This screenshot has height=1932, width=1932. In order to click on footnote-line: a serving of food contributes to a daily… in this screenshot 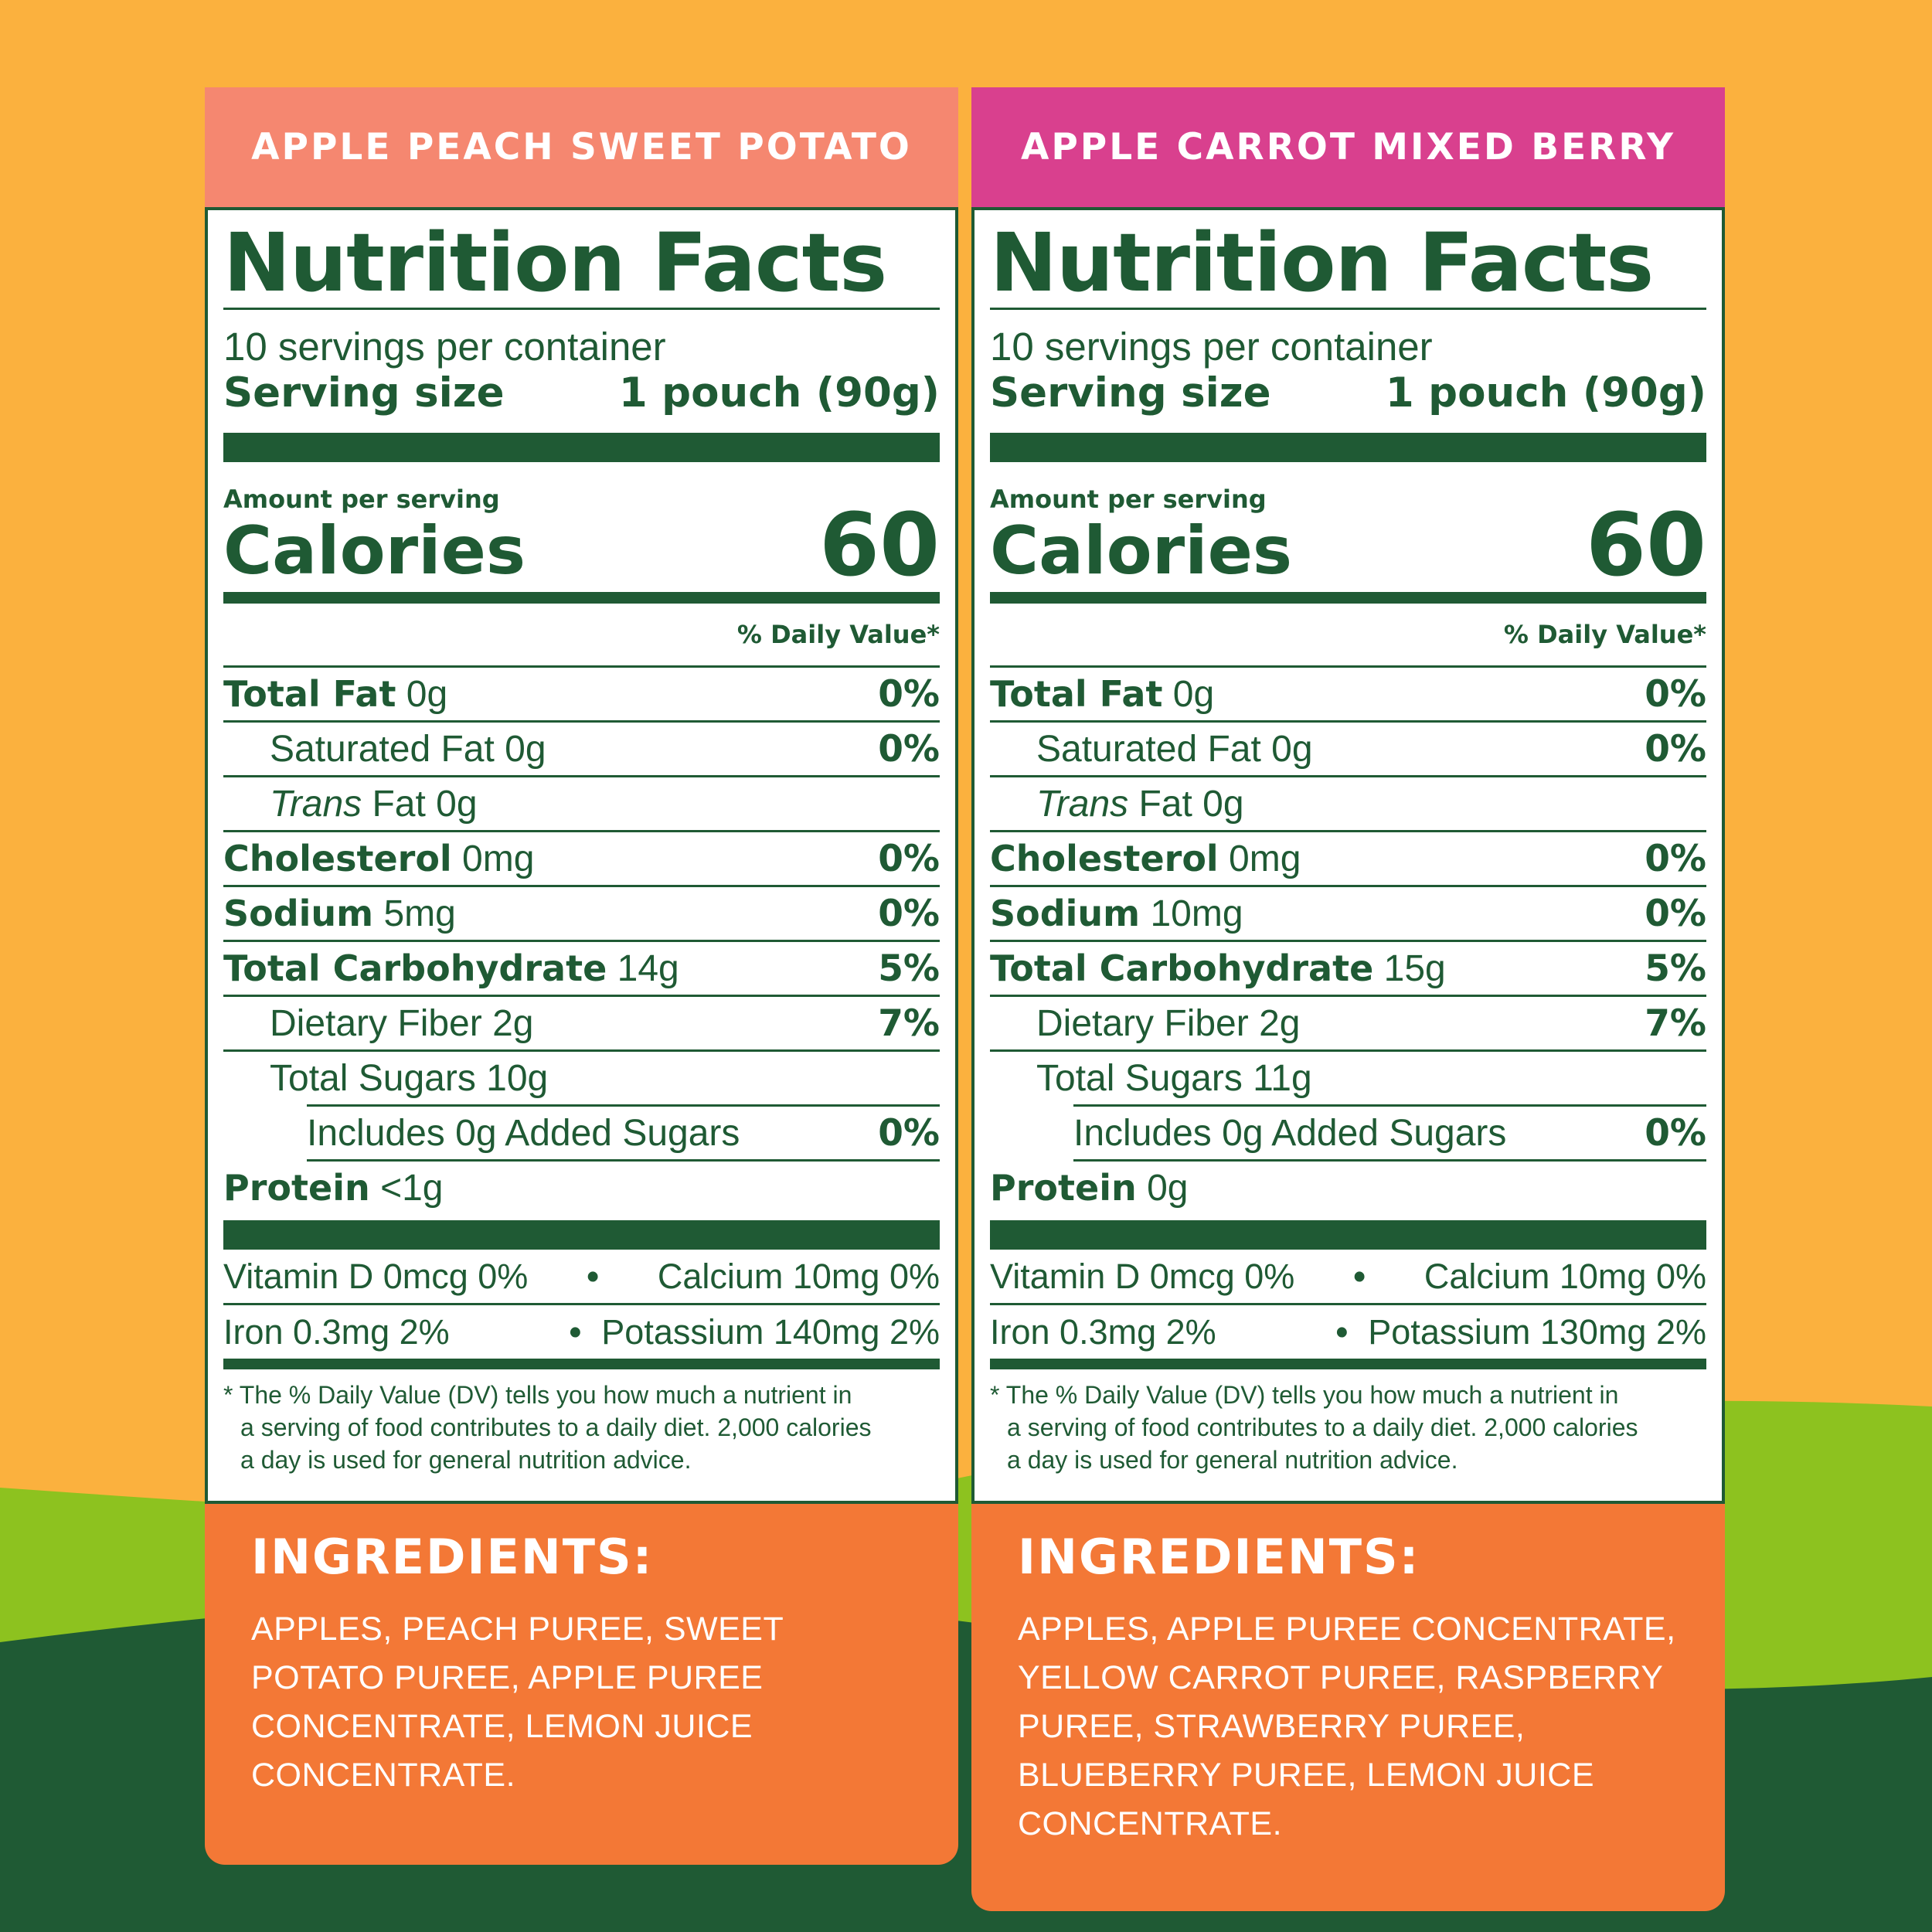, I will do `click(556, 1427)`.